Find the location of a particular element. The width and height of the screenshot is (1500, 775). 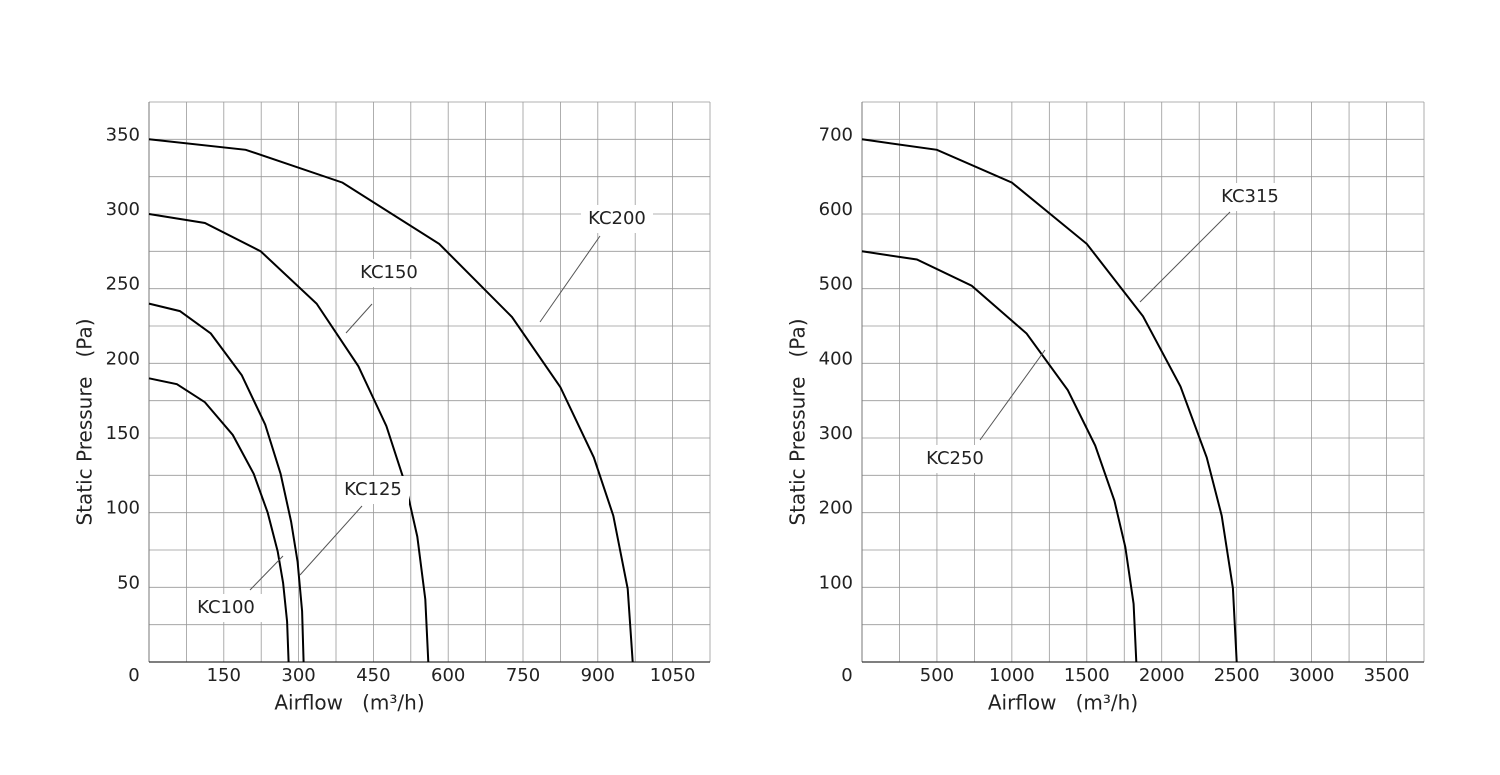

y-tick-label: 250 is located at coordinates (123, 284).